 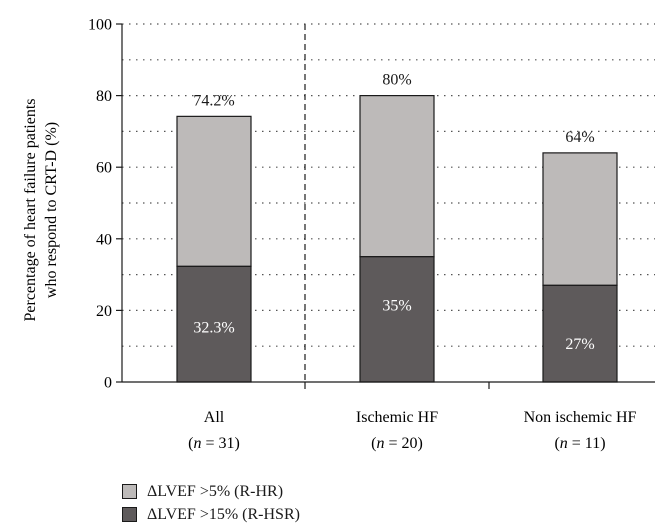 I want to click on category-n-label: (n = 11), so click(x=579, y=443).